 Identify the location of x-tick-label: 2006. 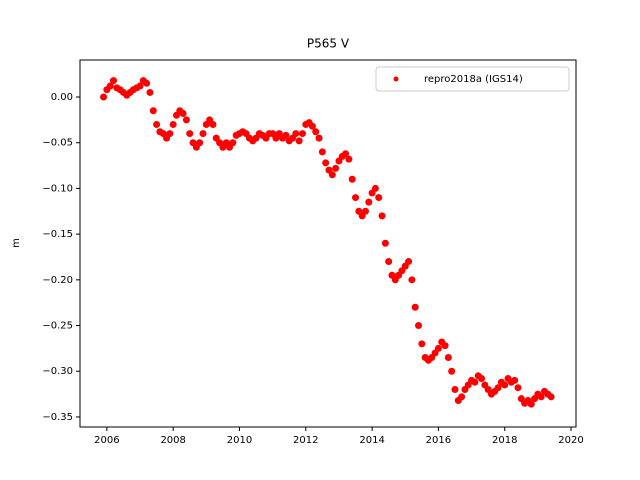
(106, 440).